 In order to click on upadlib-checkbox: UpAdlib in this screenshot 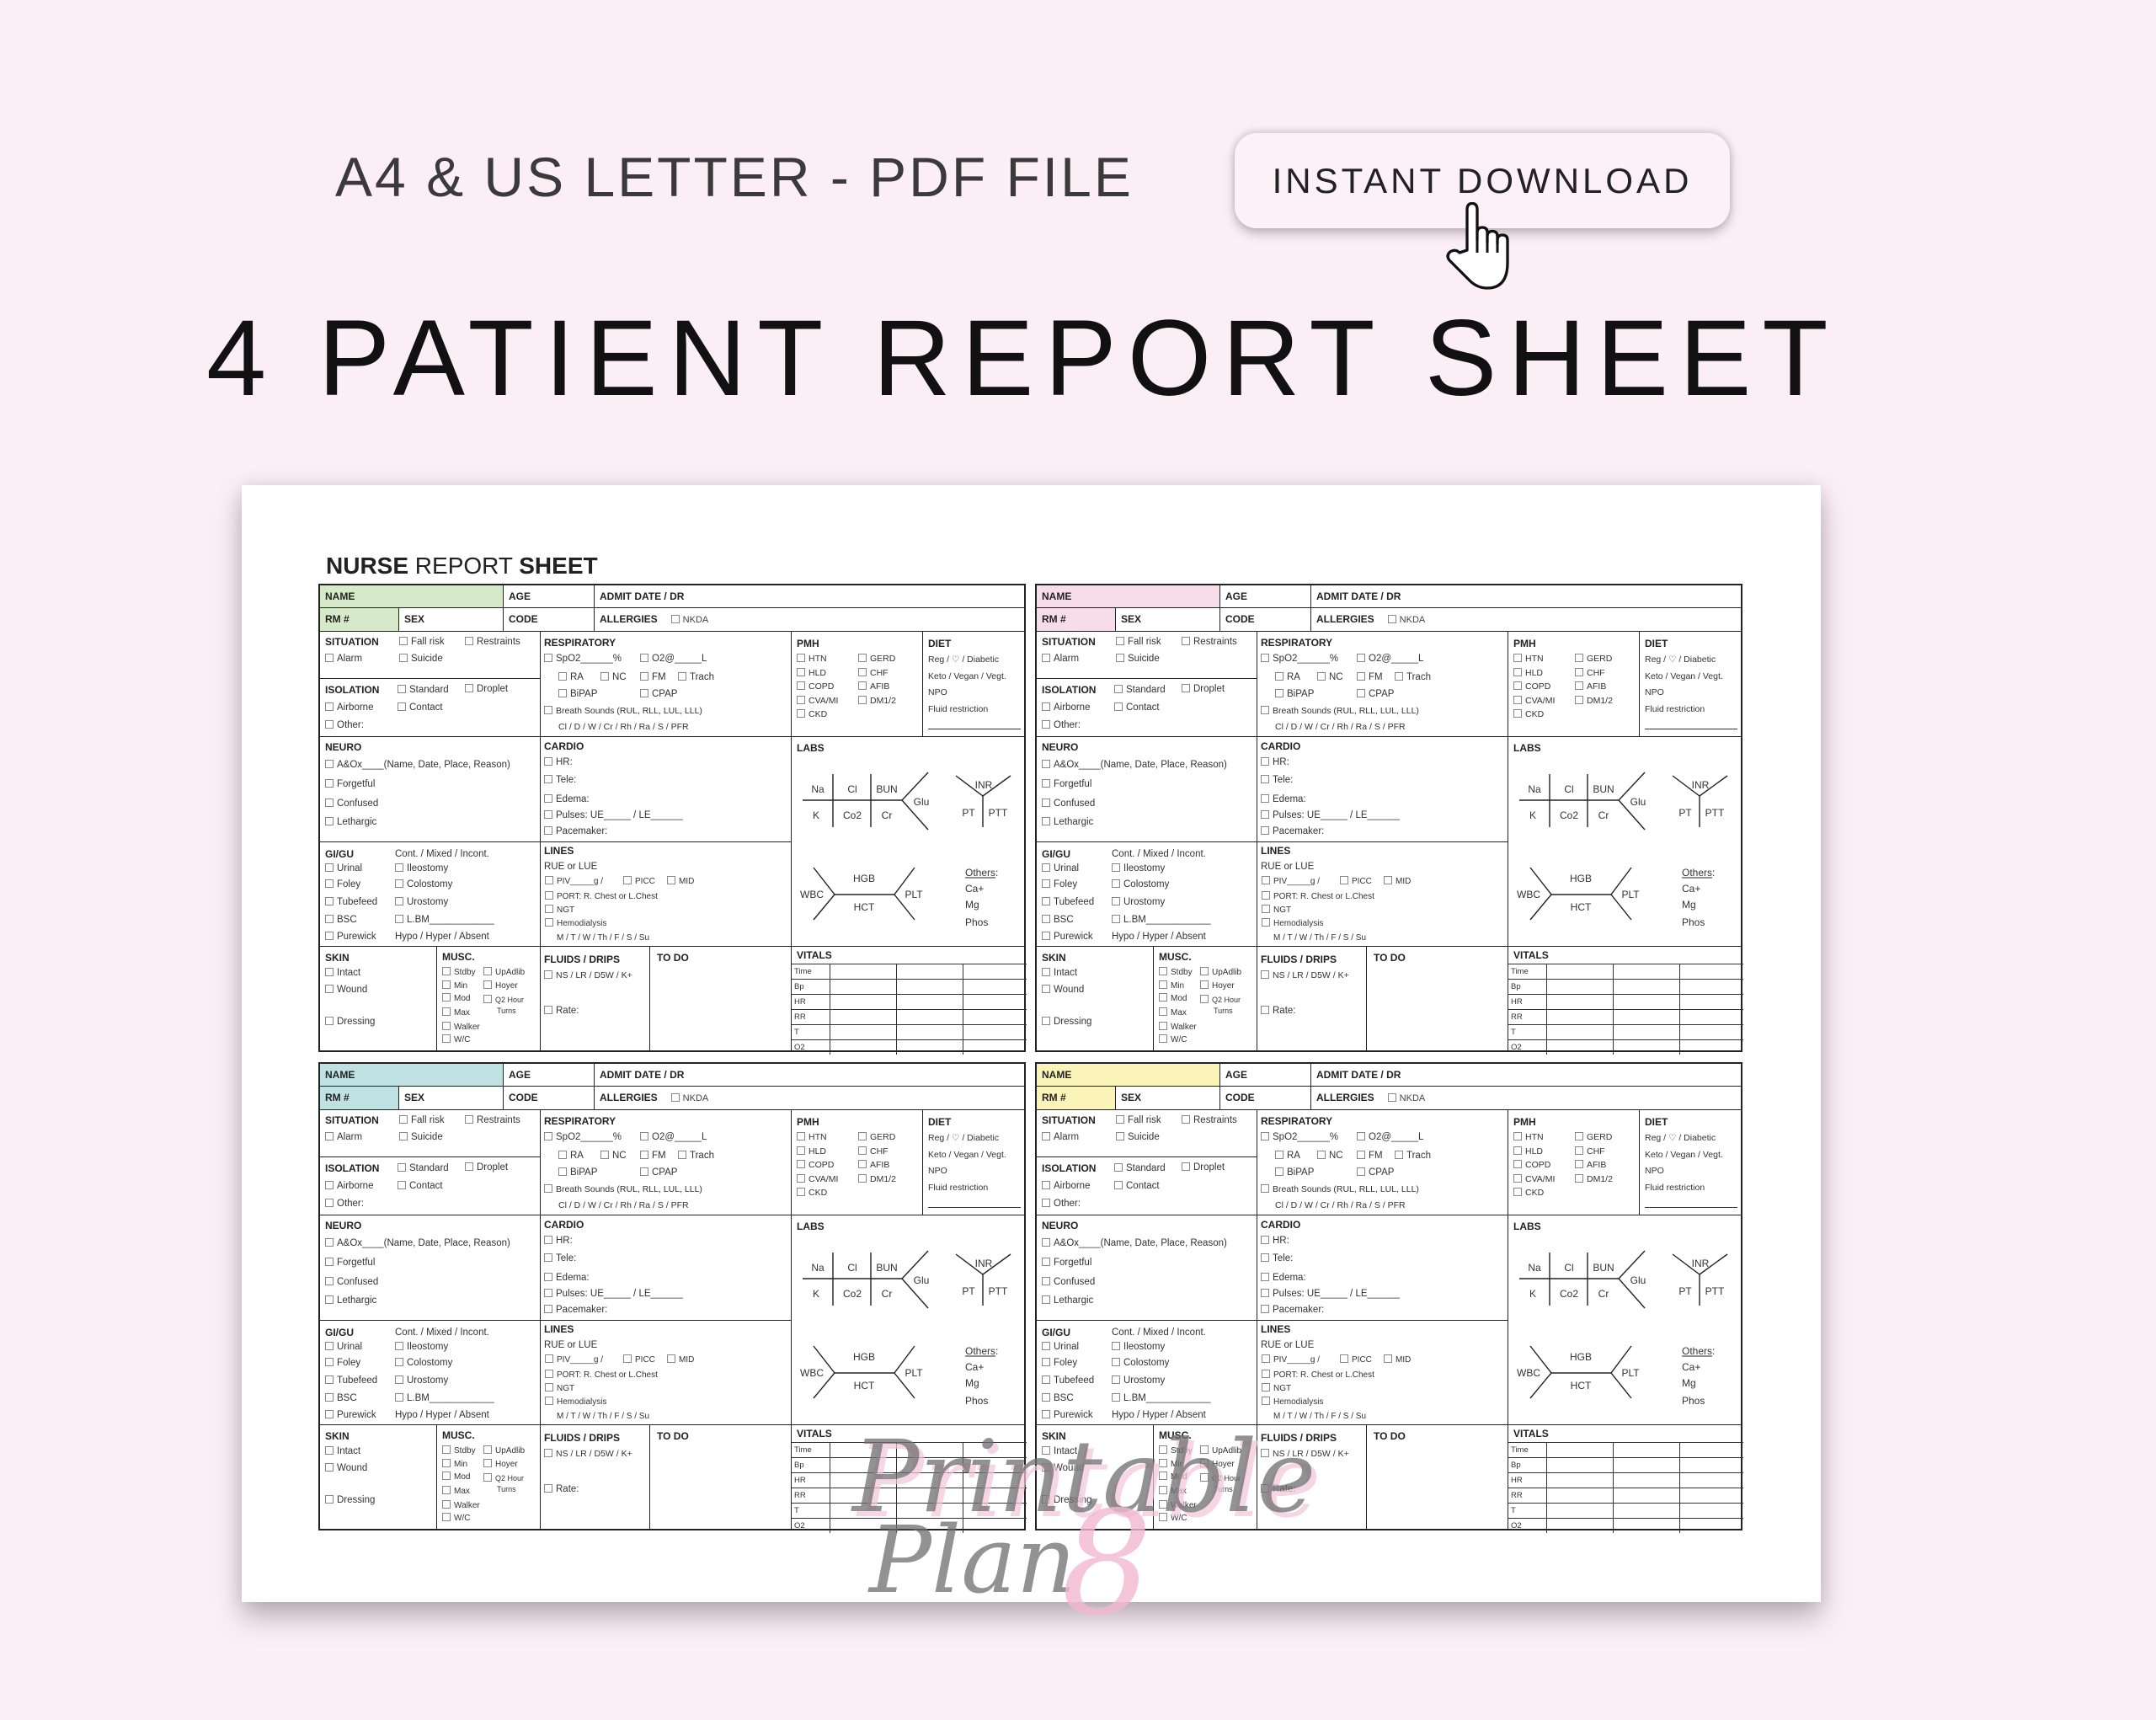, I will do `click(504, 973)`.